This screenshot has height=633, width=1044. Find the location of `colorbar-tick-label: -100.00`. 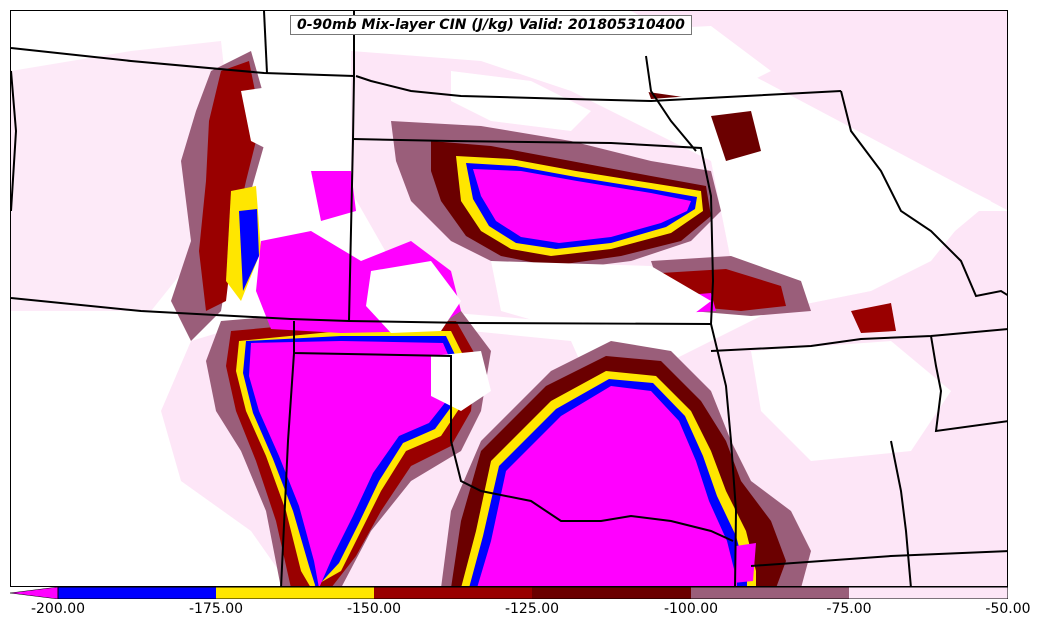

colorbar-tick-label: -100.00 is located at coordinates (691, 609).